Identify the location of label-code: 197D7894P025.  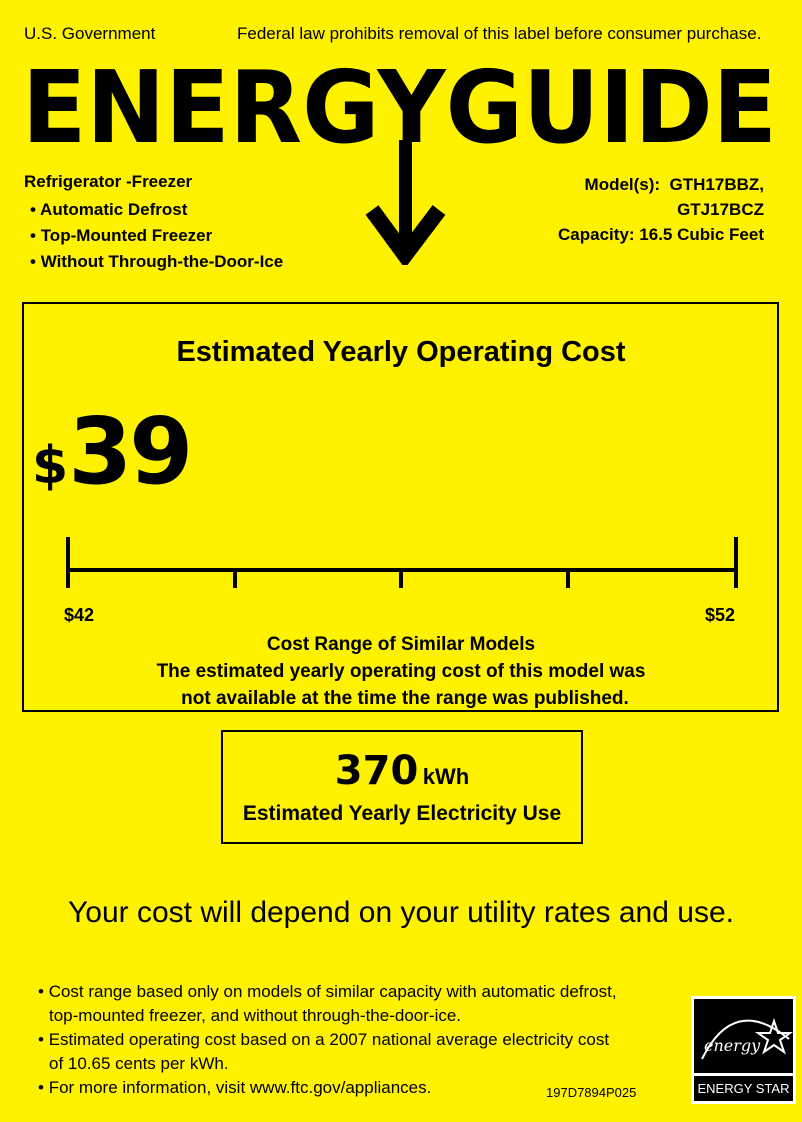
(591, 1092).